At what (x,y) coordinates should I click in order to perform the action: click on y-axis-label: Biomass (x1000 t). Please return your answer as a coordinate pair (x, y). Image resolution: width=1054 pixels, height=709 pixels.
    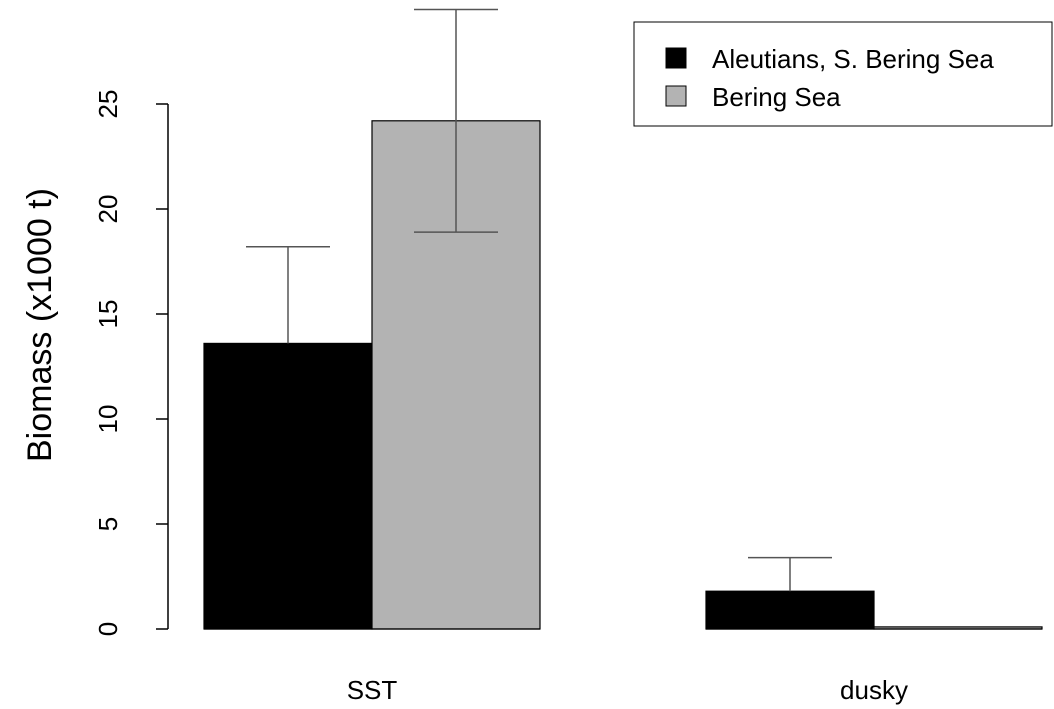
    Looking at the image, I should click on (40, 325).